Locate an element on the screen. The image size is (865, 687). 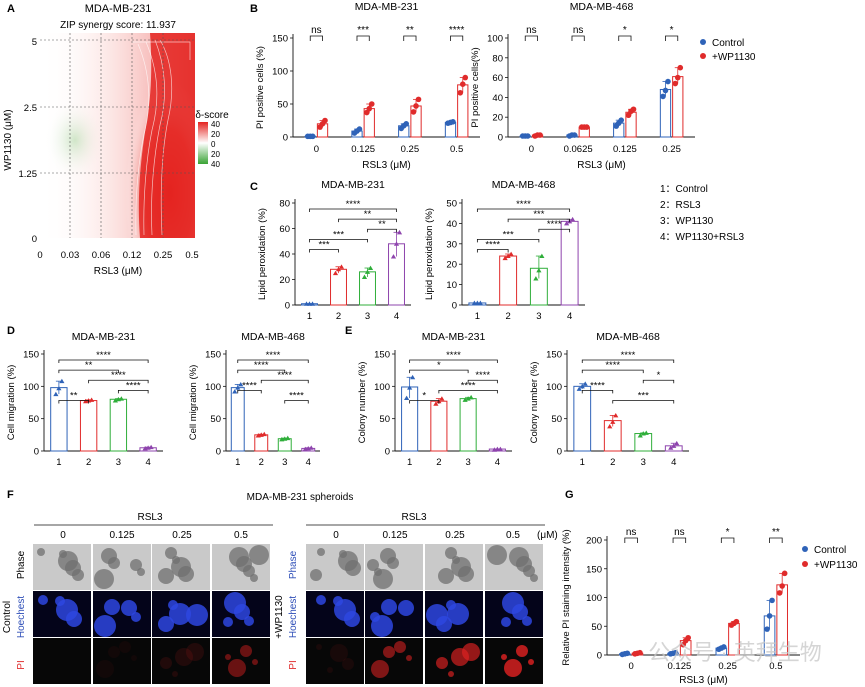
panel-f-title: MDA-MB-231 spheroids is located at coordinates (300, 497).